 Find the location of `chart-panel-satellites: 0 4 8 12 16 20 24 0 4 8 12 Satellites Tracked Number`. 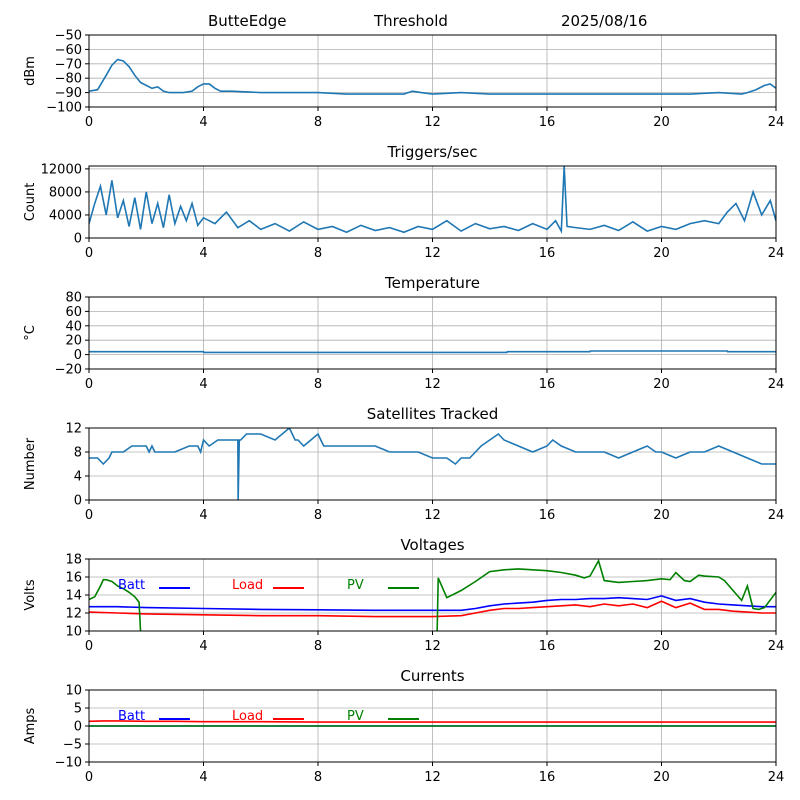

chart-panel-satellites: 0 4 8 12 16 20 24 0 4 8 12 Satellites Tracked Number is located at coordinates (403, 464).